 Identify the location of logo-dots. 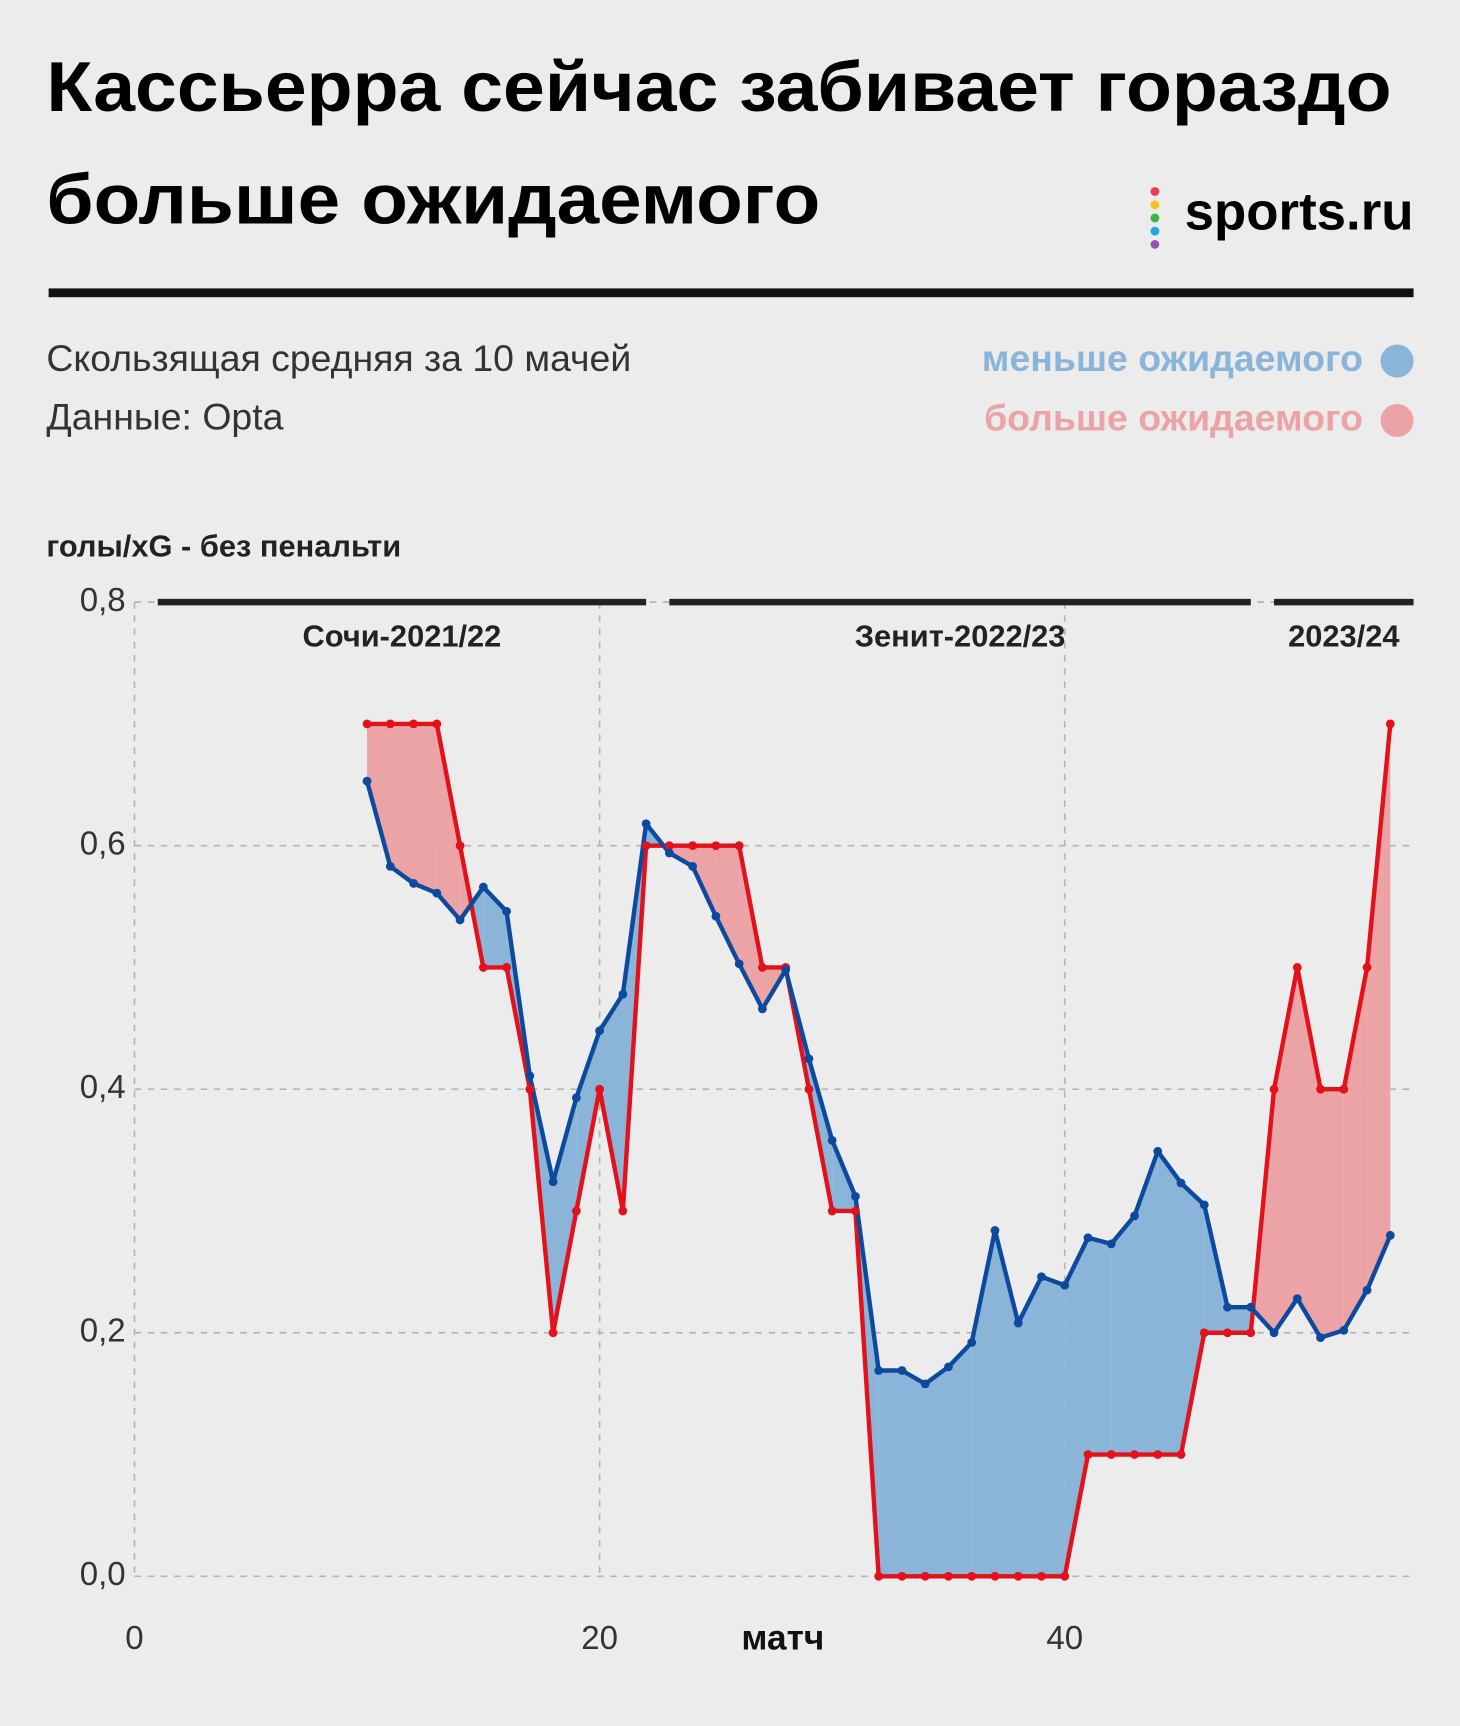
(1155, 218).